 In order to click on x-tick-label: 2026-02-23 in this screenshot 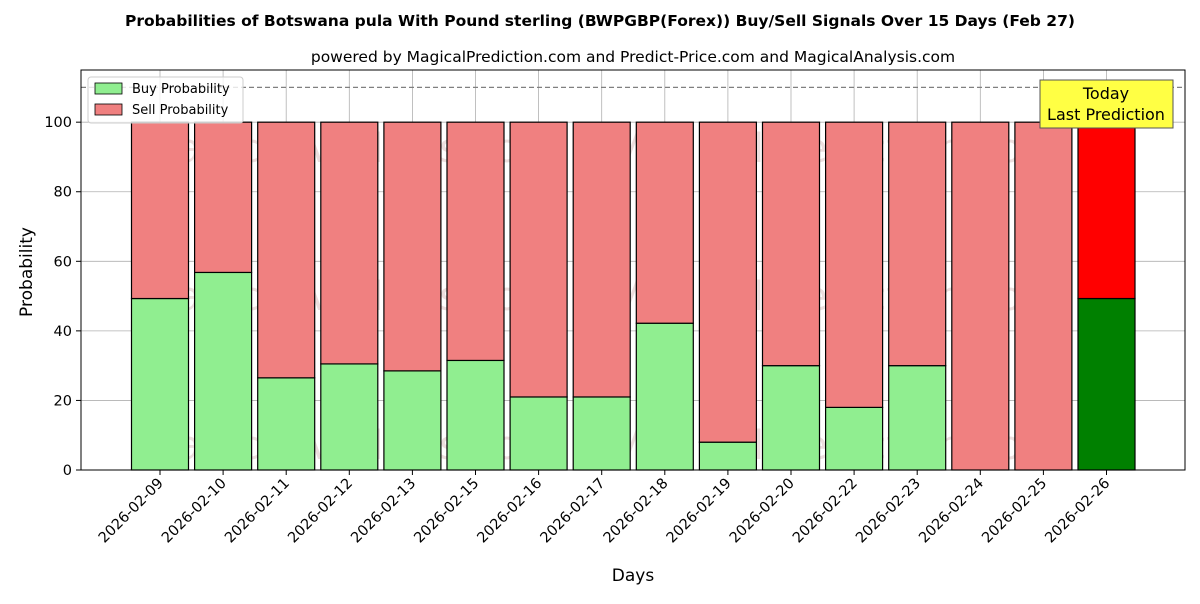, I will do `click(888, 511)`.